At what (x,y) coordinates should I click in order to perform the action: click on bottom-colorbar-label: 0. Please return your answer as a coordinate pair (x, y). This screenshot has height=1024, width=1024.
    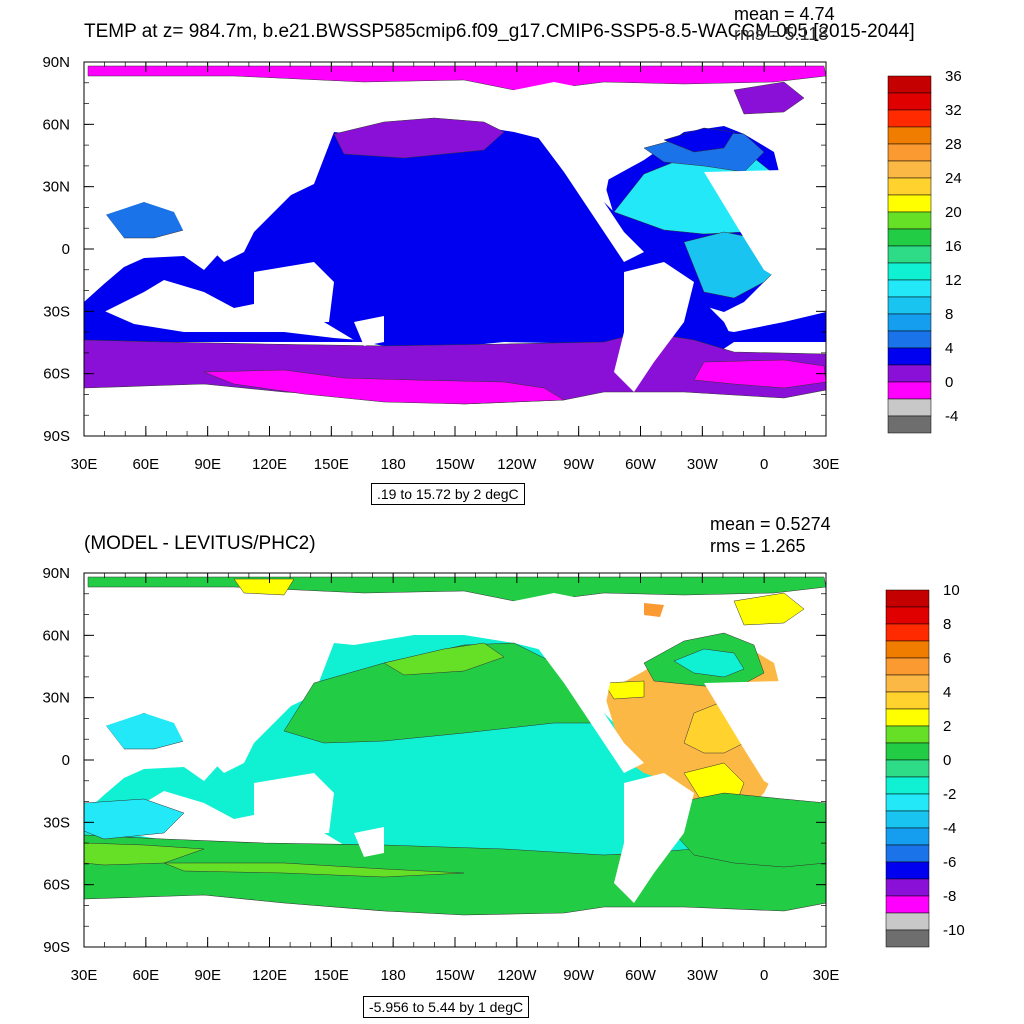
    Looking at the image, I should click on (947, 760).